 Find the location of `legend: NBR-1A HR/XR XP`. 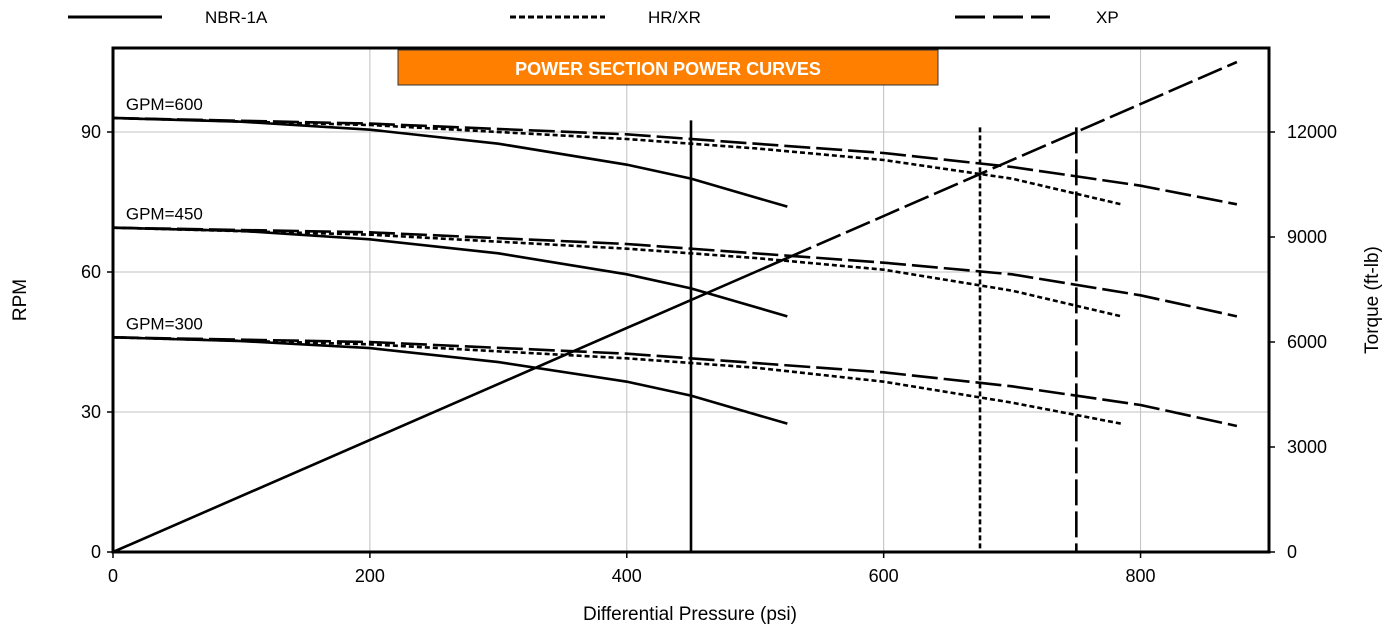

legend: NBR-1A HR/XR XP is located at coordinates (593, 17).